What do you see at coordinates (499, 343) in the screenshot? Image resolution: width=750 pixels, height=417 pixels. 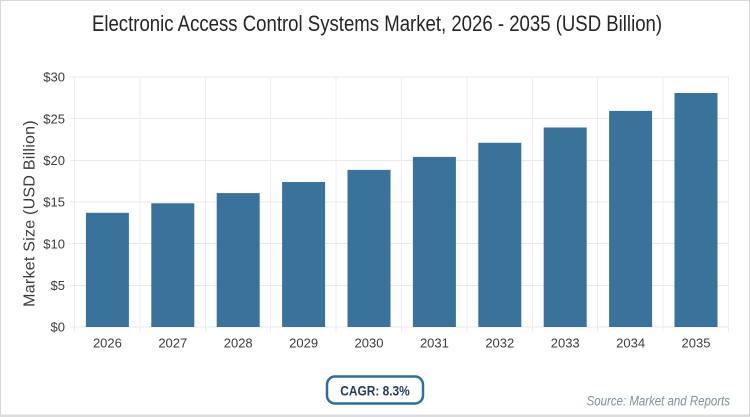 I see `svg-text: 2032` at bounding box center [499, 343].